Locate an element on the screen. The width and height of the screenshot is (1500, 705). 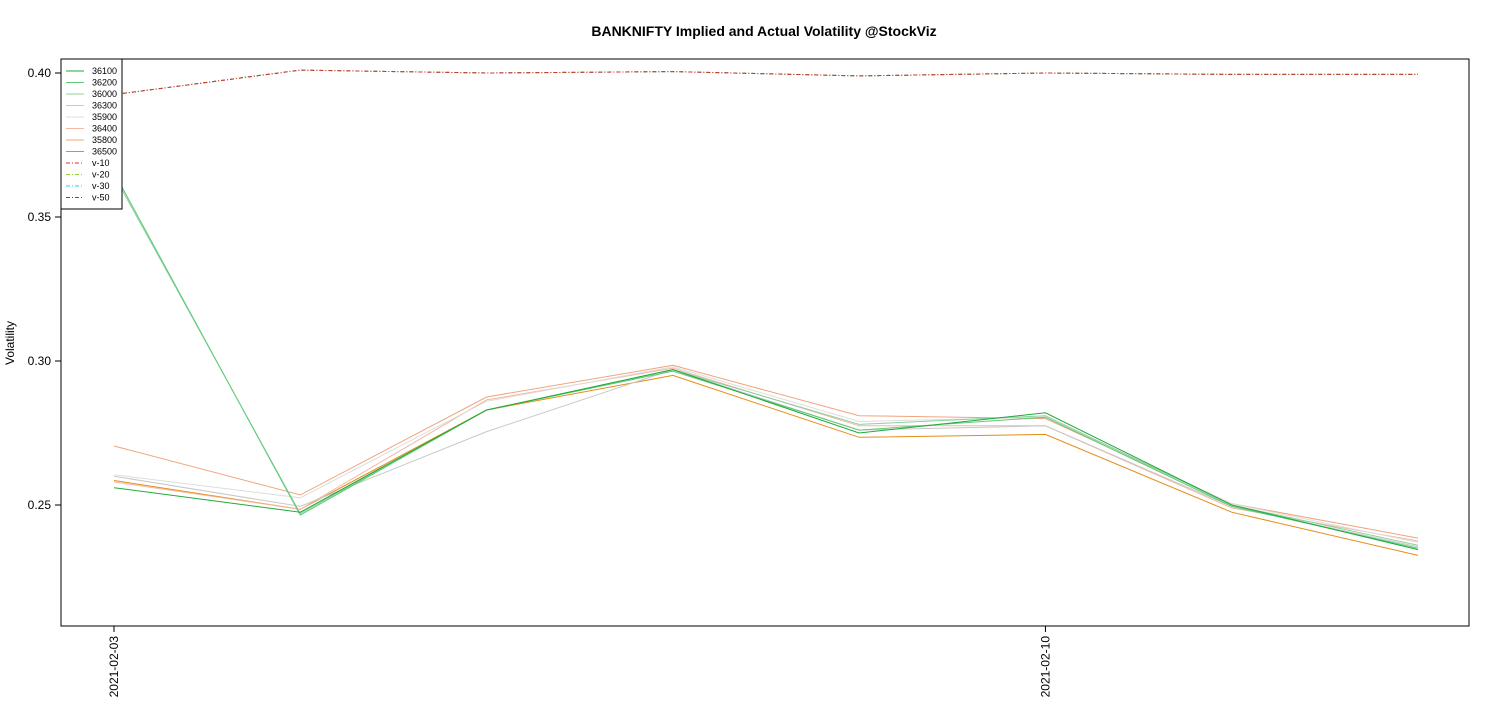
y-axis-label: Volatility is located at coordinates (10, 343).